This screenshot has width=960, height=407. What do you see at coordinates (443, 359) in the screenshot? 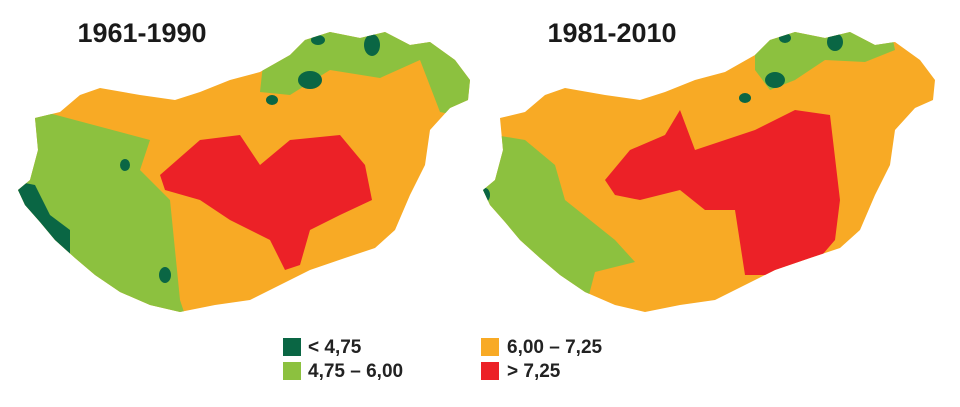
I see `legend: < 4,75 4,75 – 6,00 6,00 – 7,25 > 7,25` at bounding box center [443, 359].